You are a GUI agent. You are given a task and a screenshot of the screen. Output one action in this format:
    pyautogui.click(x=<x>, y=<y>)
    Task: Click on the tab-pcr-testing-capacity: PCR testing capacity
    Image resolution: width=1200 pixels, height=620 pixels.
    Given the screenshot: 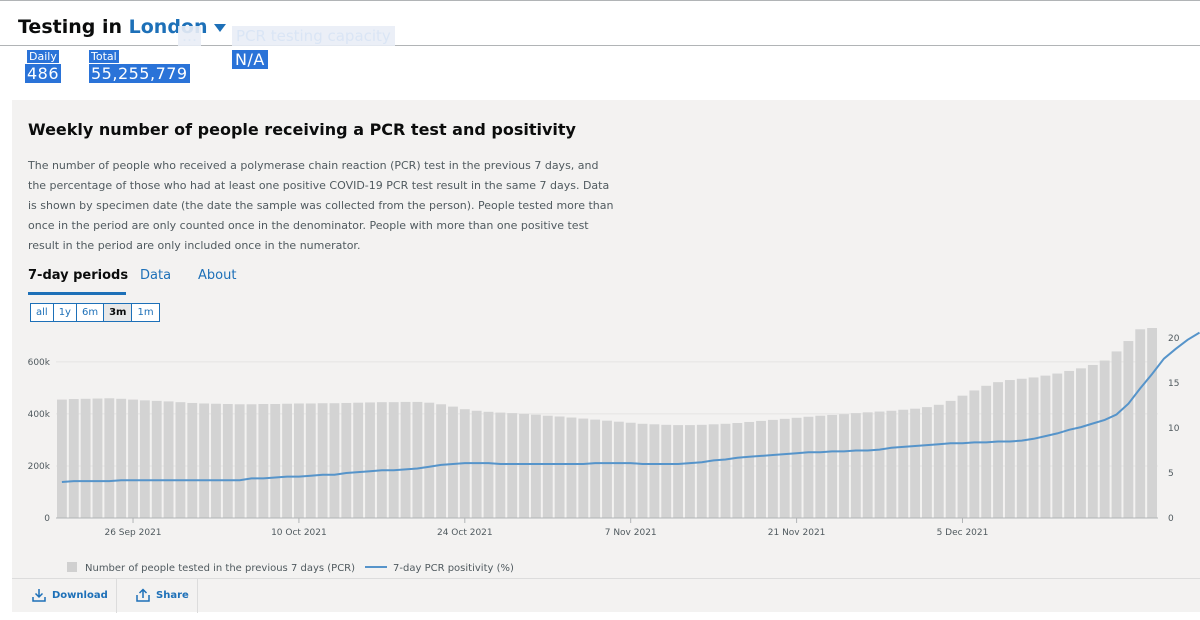 What is the action you would take?
    pyautogui.click(x=313, y=36)
    